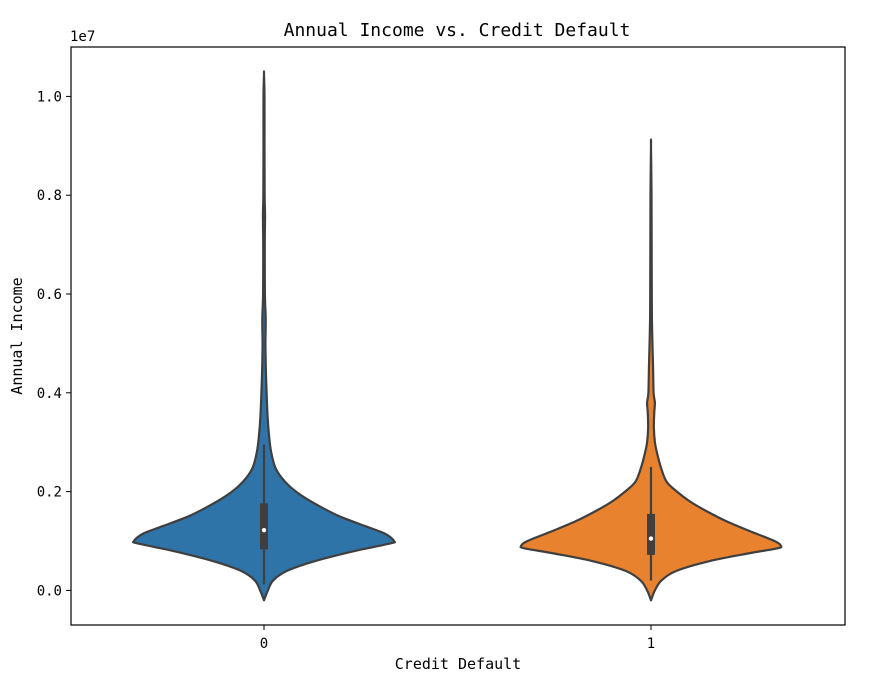  I want to click on y-tick-label: 0.4, so click(49, 394).